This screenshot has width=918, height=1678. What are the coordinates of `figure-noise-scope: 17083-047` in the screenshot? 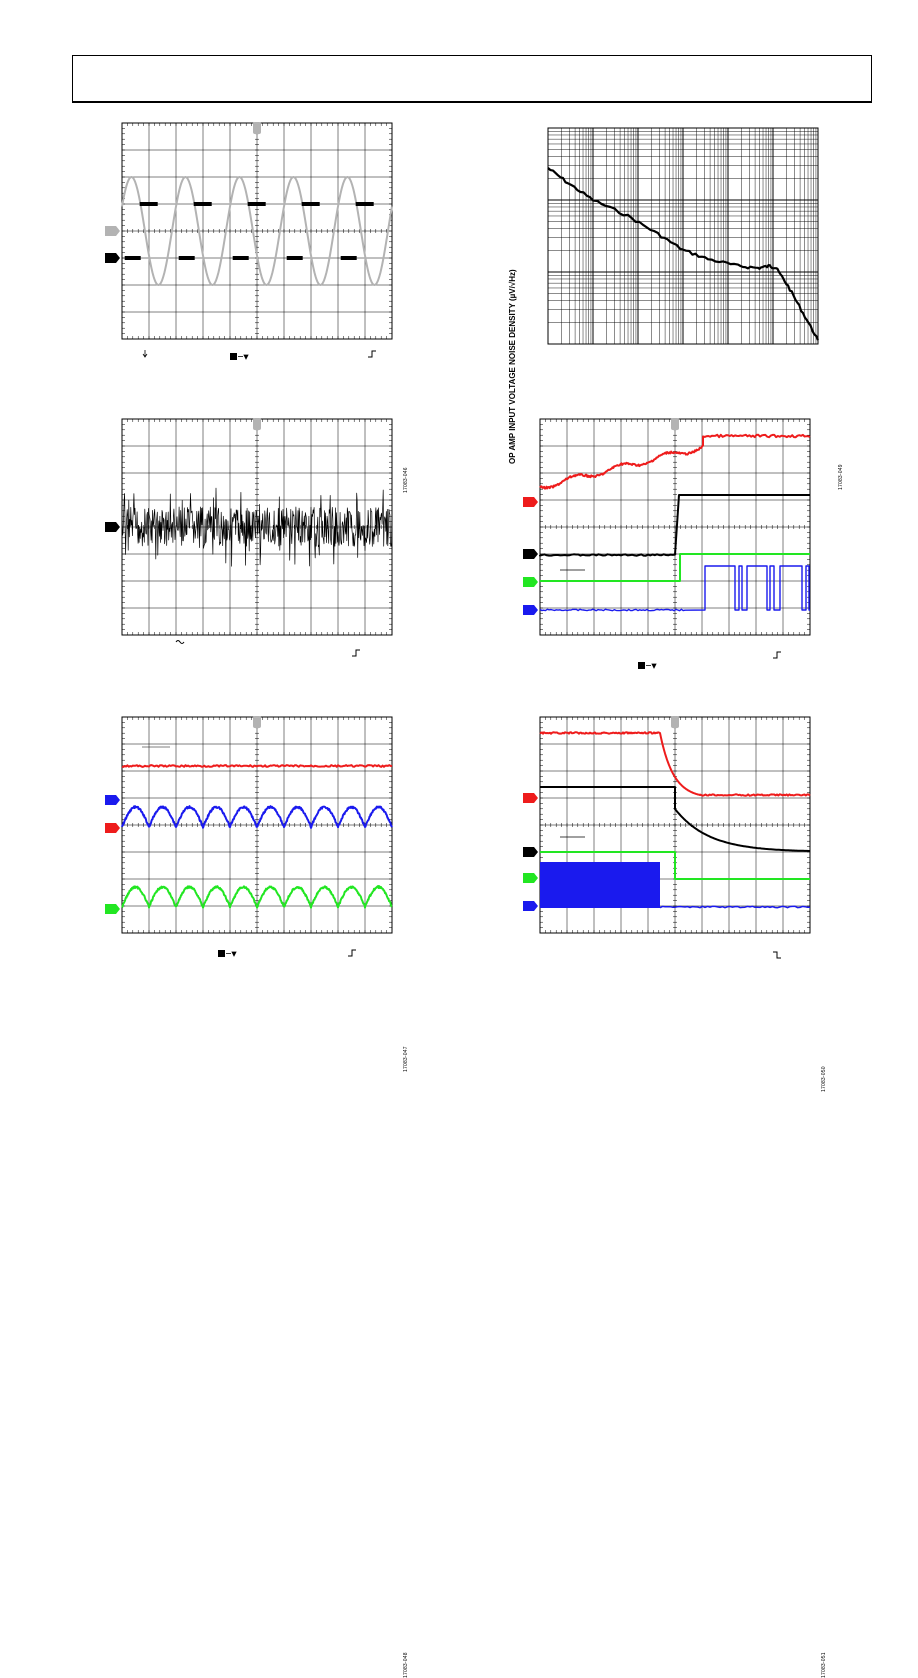 It's located at (260, 743).